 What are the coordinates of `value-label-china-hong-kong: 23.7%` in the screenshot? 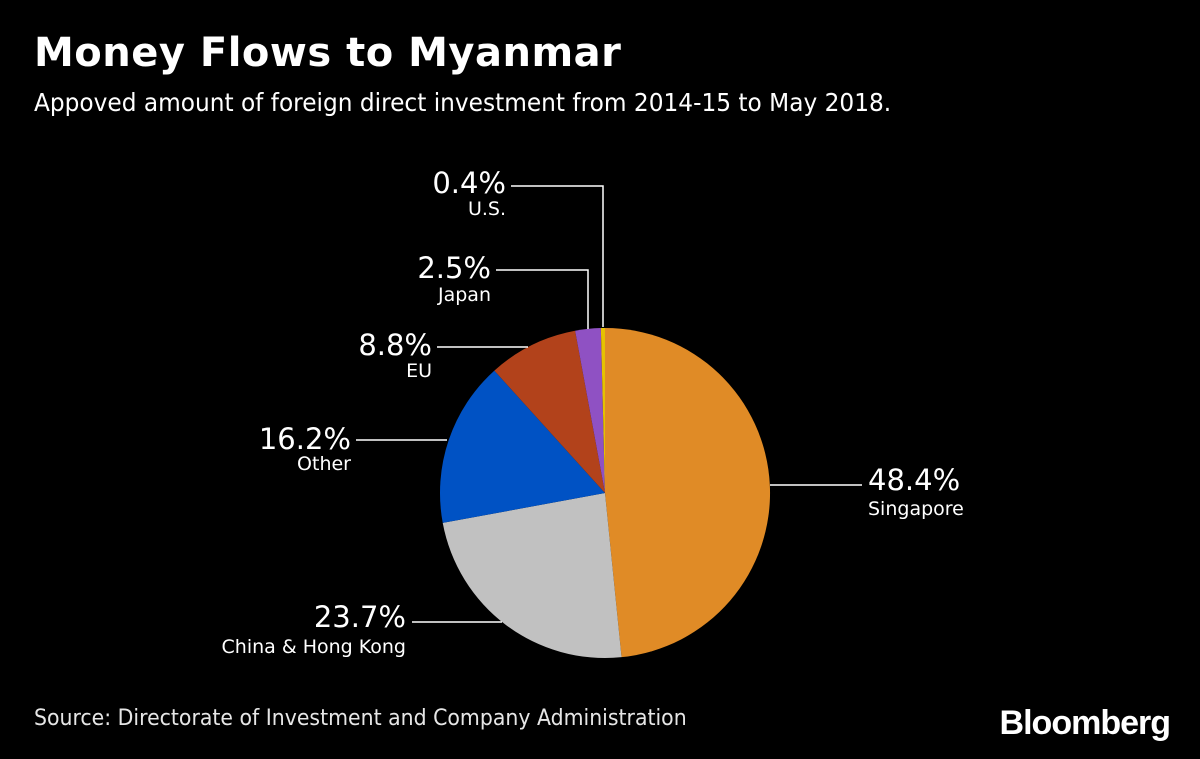 It's located at (360, 617).